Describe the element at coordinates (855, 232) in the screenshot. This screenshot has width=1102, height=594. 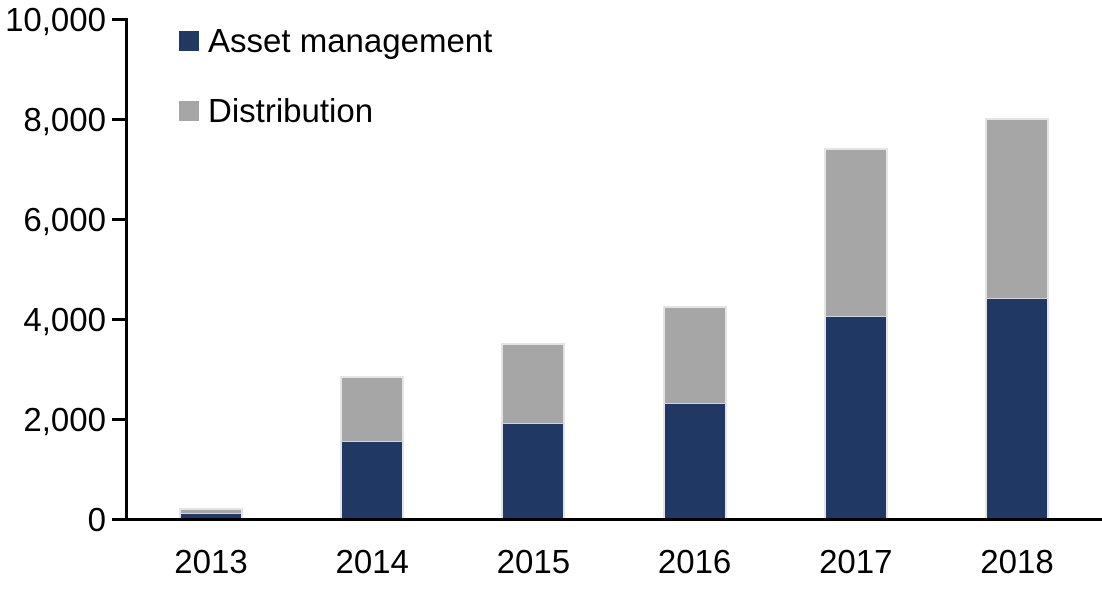
I see `bar-segment-distribution-2017` at that location.